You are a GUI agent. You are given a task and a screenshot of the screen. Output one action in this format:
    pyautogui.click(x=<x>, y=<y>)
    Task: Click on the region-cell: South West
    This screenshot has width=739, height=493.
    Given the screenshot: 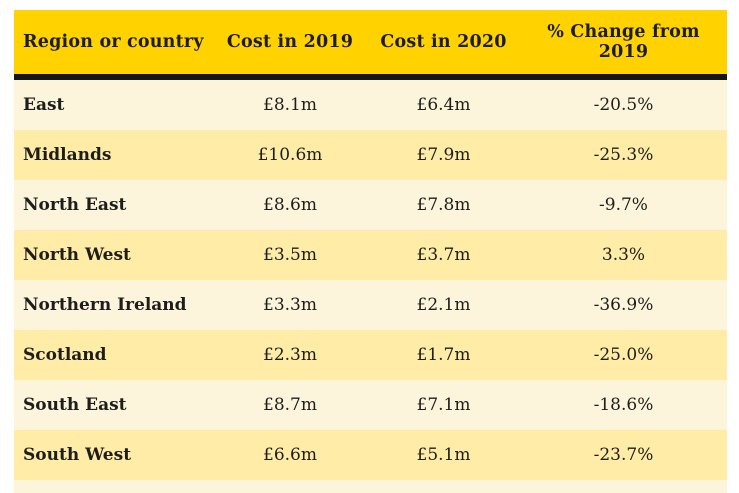 What is the action you would take?
    pyautogui.click(x=113, y=455)
    